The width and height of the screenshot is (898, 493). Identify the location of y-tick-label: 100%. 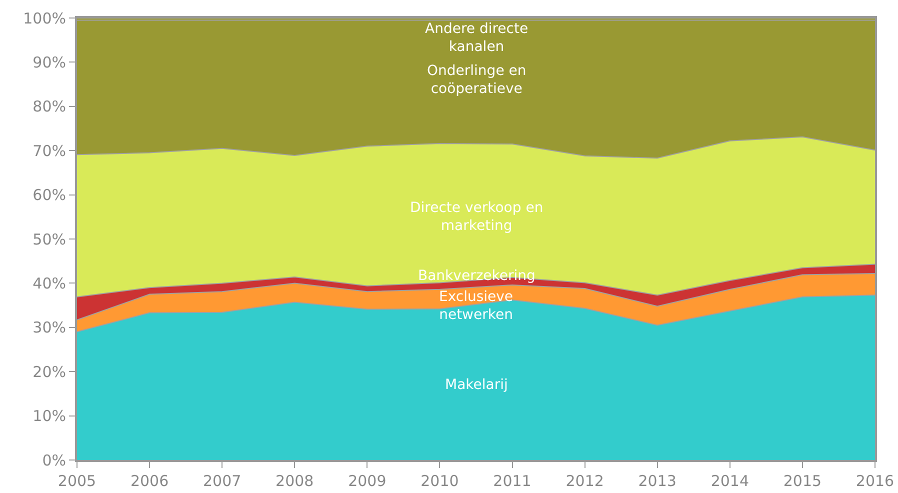
(44, 18).